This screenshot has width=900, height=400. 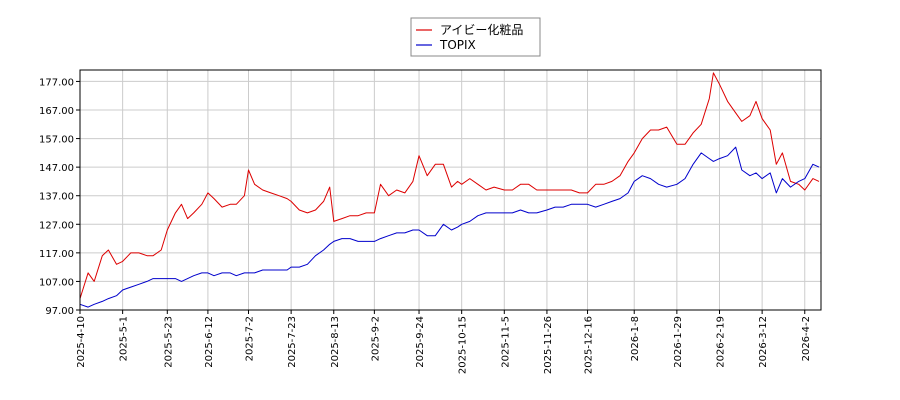 What do you see at coordinates (81, 342) in the screenshot?
I see `x-tick-label: 2025-4-10` at bounding box center [81, 342].